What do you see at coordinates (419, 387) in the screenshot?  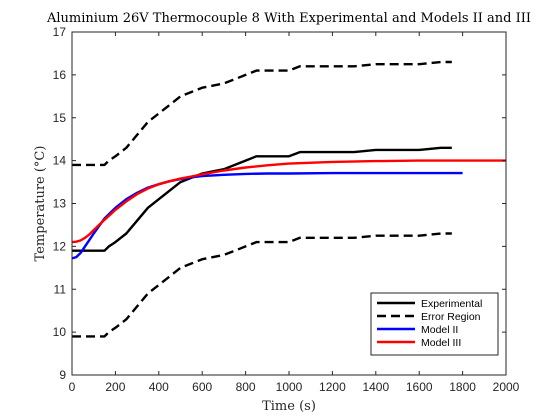 I see `x-tick-label: 1600` at bounding box center [419, 387].